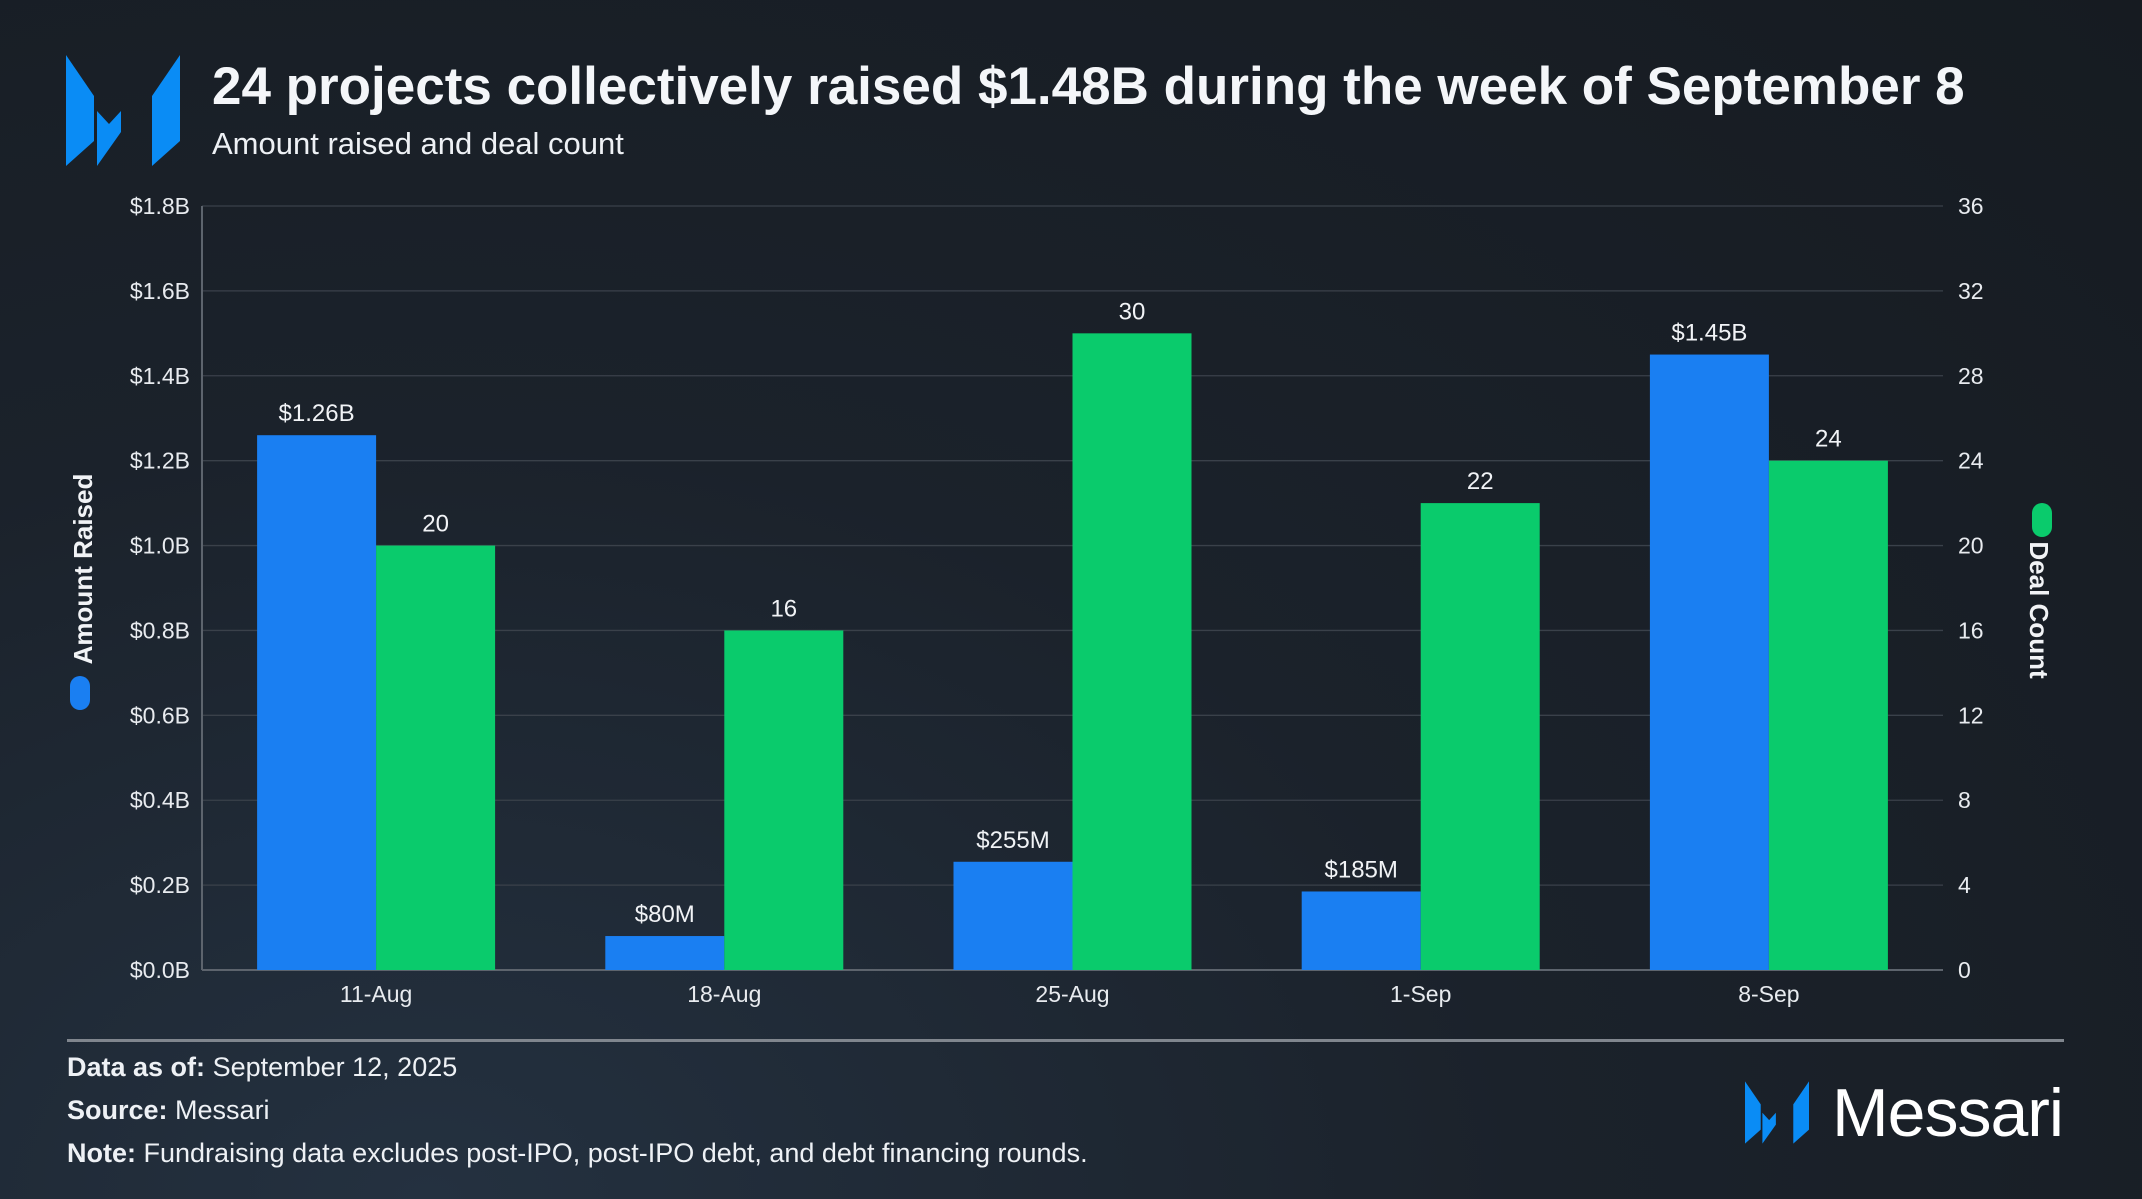 The height and width of the screenshot is (1199, 2142). What do you see at coordinates (1768, 994) in the screenshot?
I see `x-tick-label: 8-Sep` at bounding box center [1768, 994].